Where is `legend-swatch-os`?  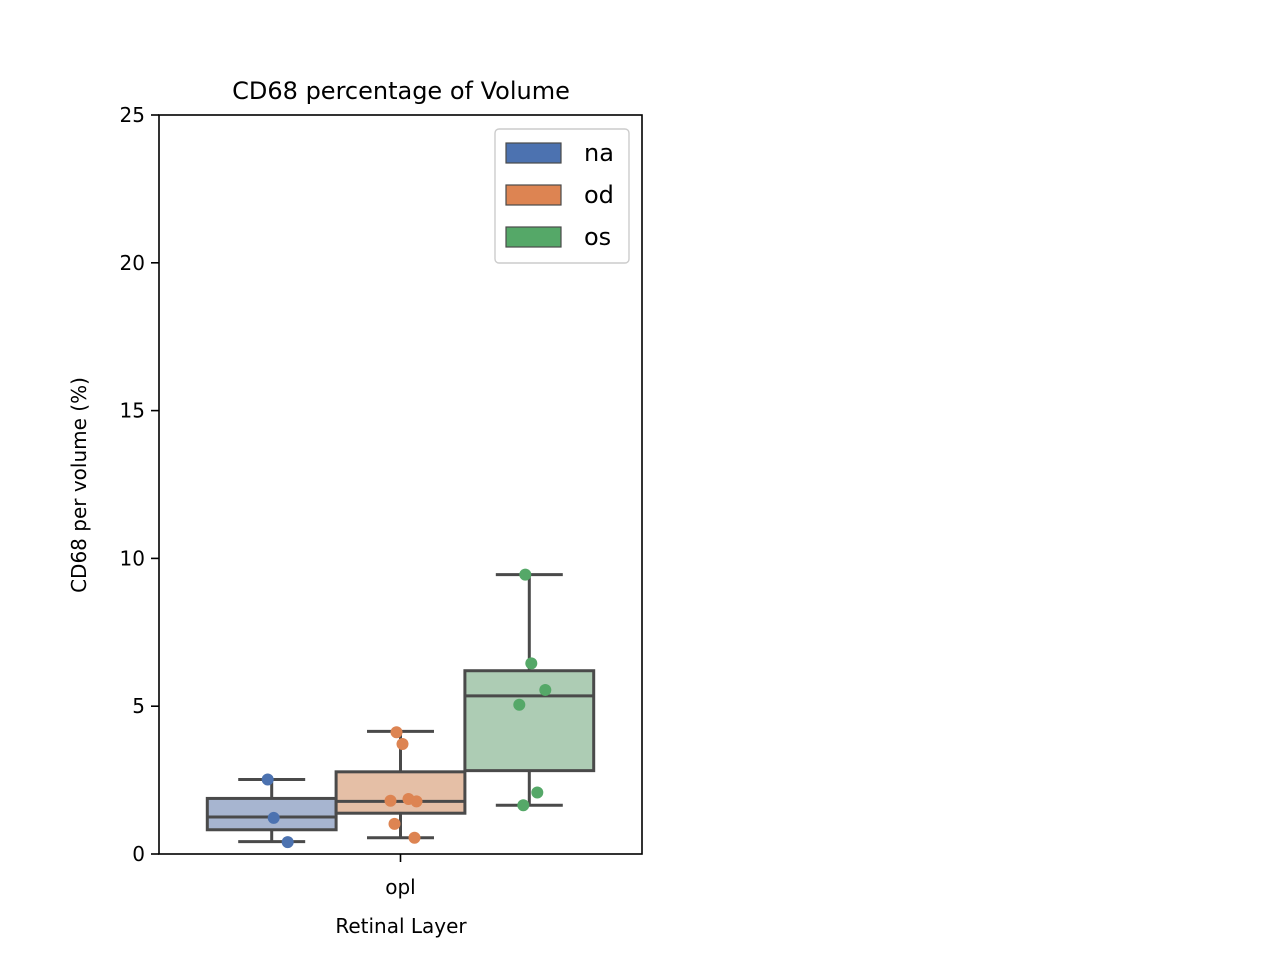 legend-swatch-os is located at coordinates (533, 237).